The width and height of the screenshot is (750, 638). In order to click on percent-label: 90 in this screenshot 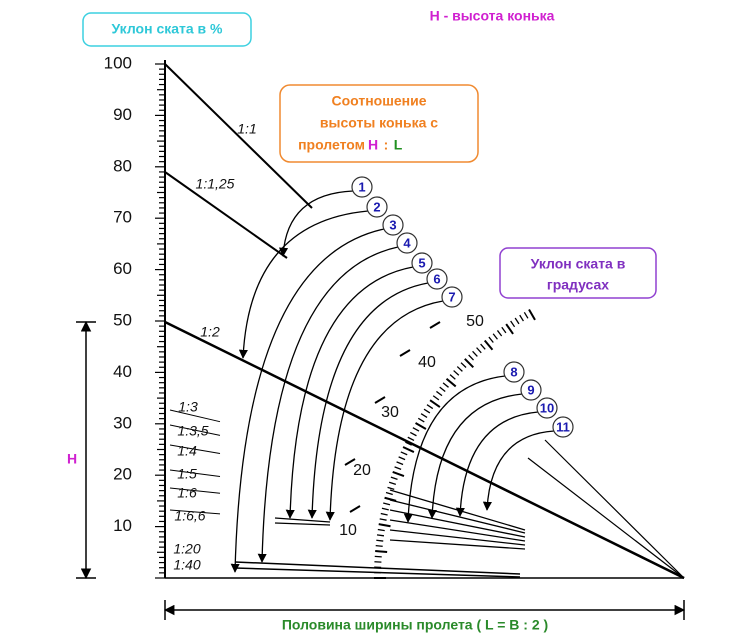, I will do `click(122, 114)`.